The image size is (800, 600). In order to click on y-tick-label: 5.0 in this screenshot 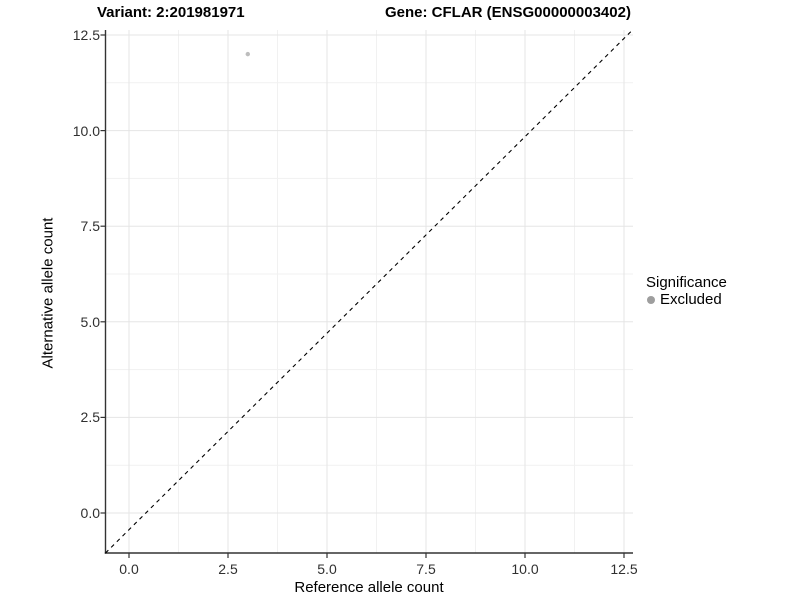, I will do `click(90, 321)`.